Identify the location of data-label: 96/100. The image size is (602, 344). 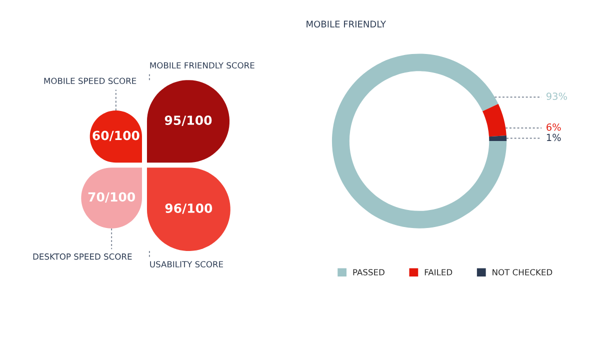
(188, 208).